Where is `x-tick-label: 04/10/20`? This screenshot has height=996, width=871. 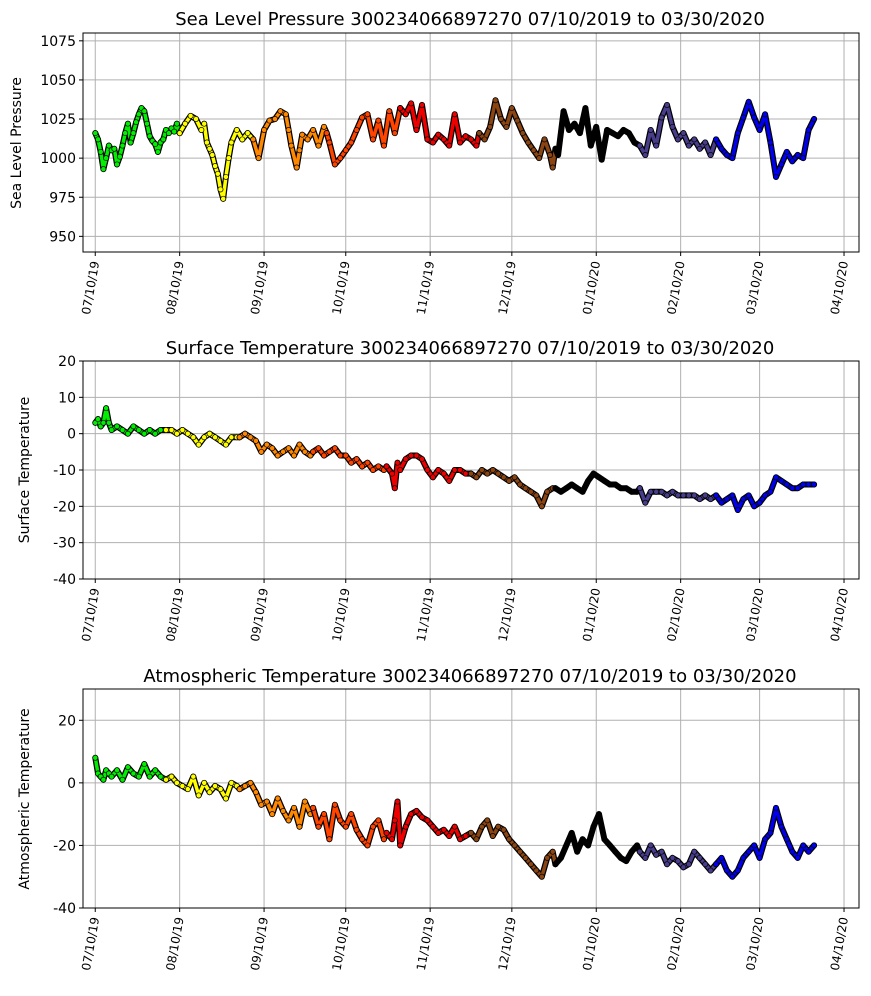 x-tick-label: 04/10/20 is located at coordinates (839, 615).